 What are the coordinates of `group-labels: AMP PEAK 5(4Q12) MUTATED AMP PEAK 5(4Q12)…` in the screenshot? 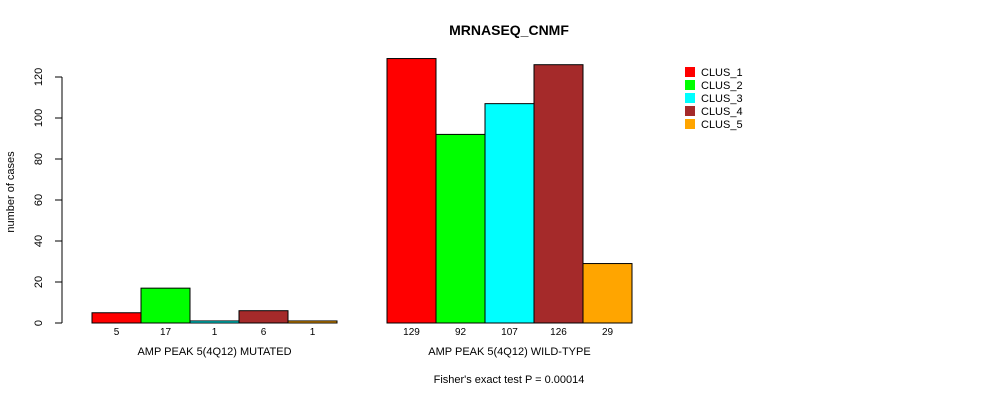 It's located at (363, 352).